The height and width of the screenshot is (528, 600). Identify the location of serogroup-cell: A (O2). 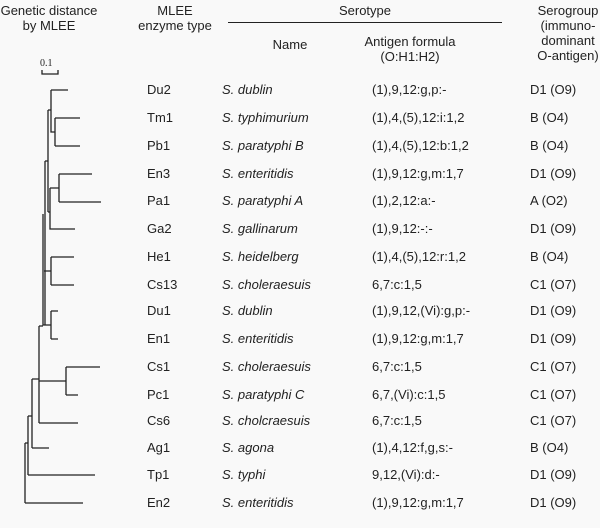
(549, 200).